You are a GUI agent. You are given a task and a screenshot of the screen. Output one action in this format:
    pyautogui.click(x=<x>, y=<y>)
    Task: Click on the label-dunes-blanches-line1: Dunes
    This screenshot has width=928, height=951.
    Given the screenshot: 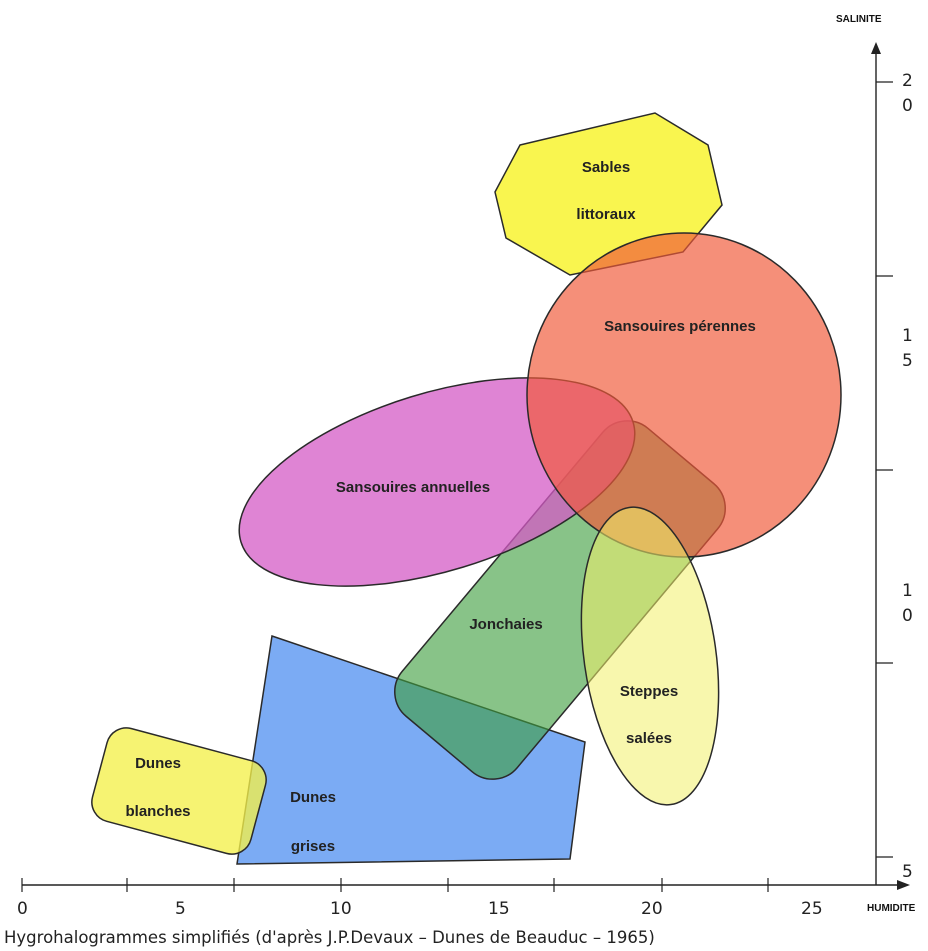 What is the action you would take?
    pyautogui.click(x=158, y=763)
    